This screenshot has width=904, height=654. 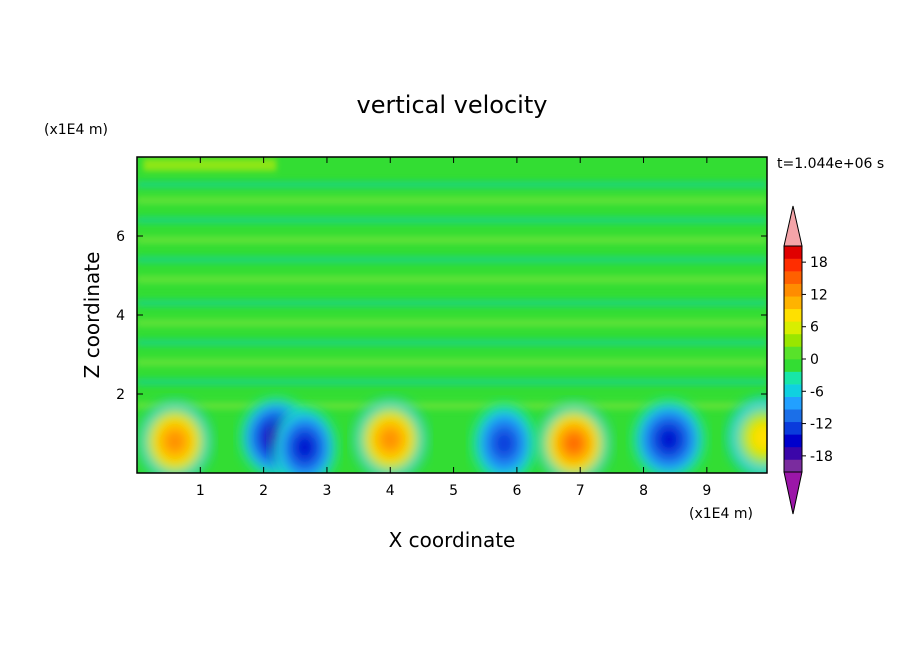 What do you see at coordinates (120, 395) in the screenshot?
I see `y-tick-label: 2` at bounding box center [120, 395].